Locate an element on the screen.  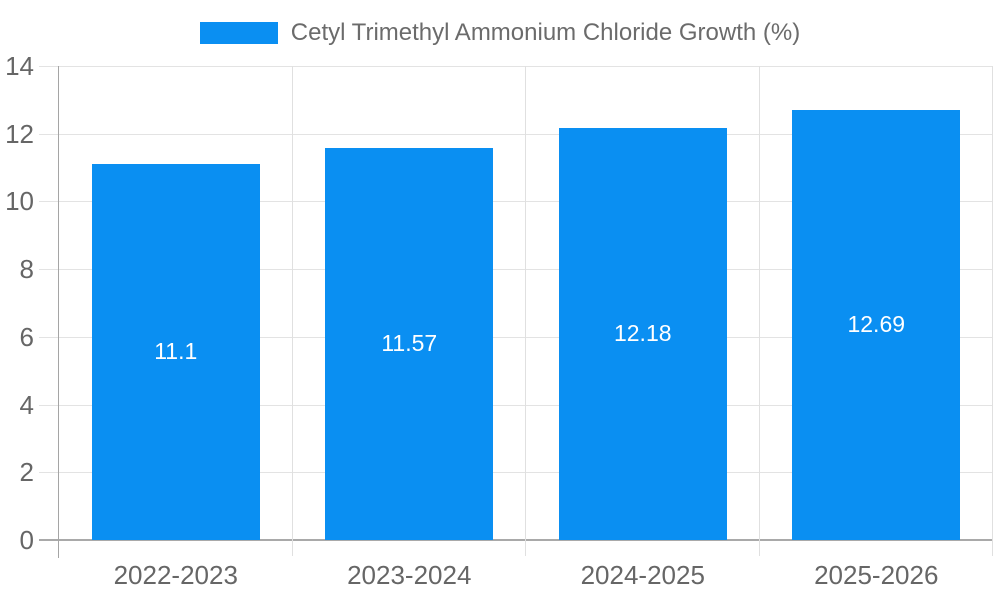
y-axis-tick-label: 10 is located at coordinates (19, 201).